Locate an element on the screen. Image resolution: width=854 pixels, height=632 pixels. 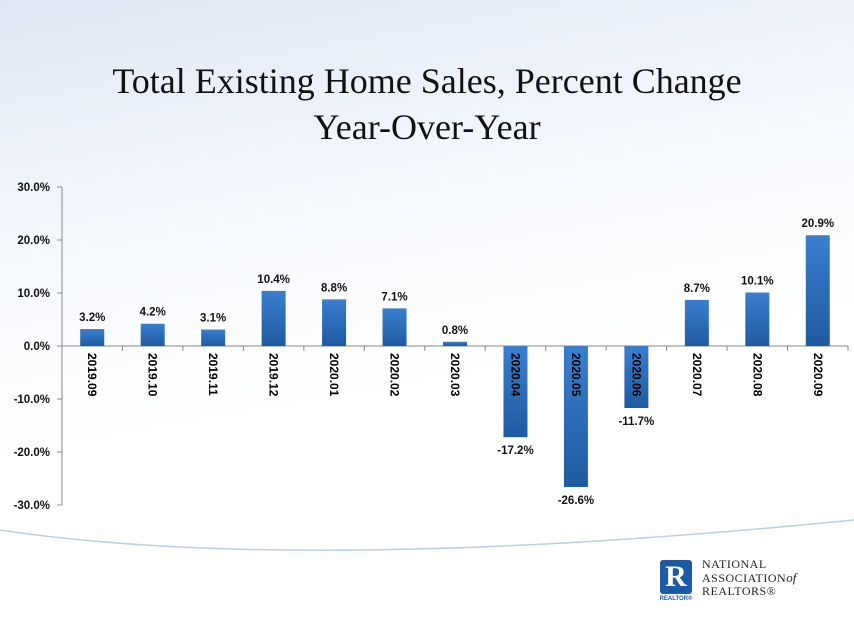
category-label-2020.02: 2020.02 is located at coordinates (395, 375).